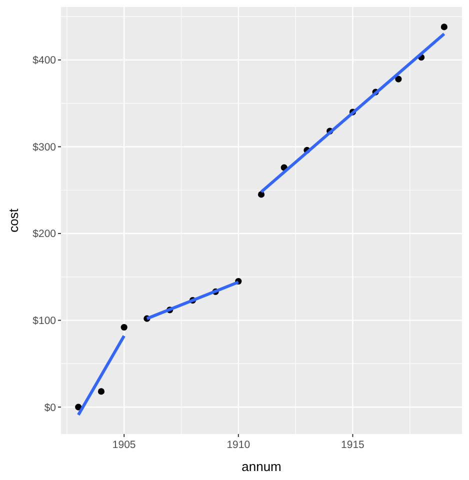 This screenshot has width=469, height=480. What do you see at coordinates (124, 445) in the screenshot?
I see `x-tick-label: 1905` at bounding box center [124, 445].